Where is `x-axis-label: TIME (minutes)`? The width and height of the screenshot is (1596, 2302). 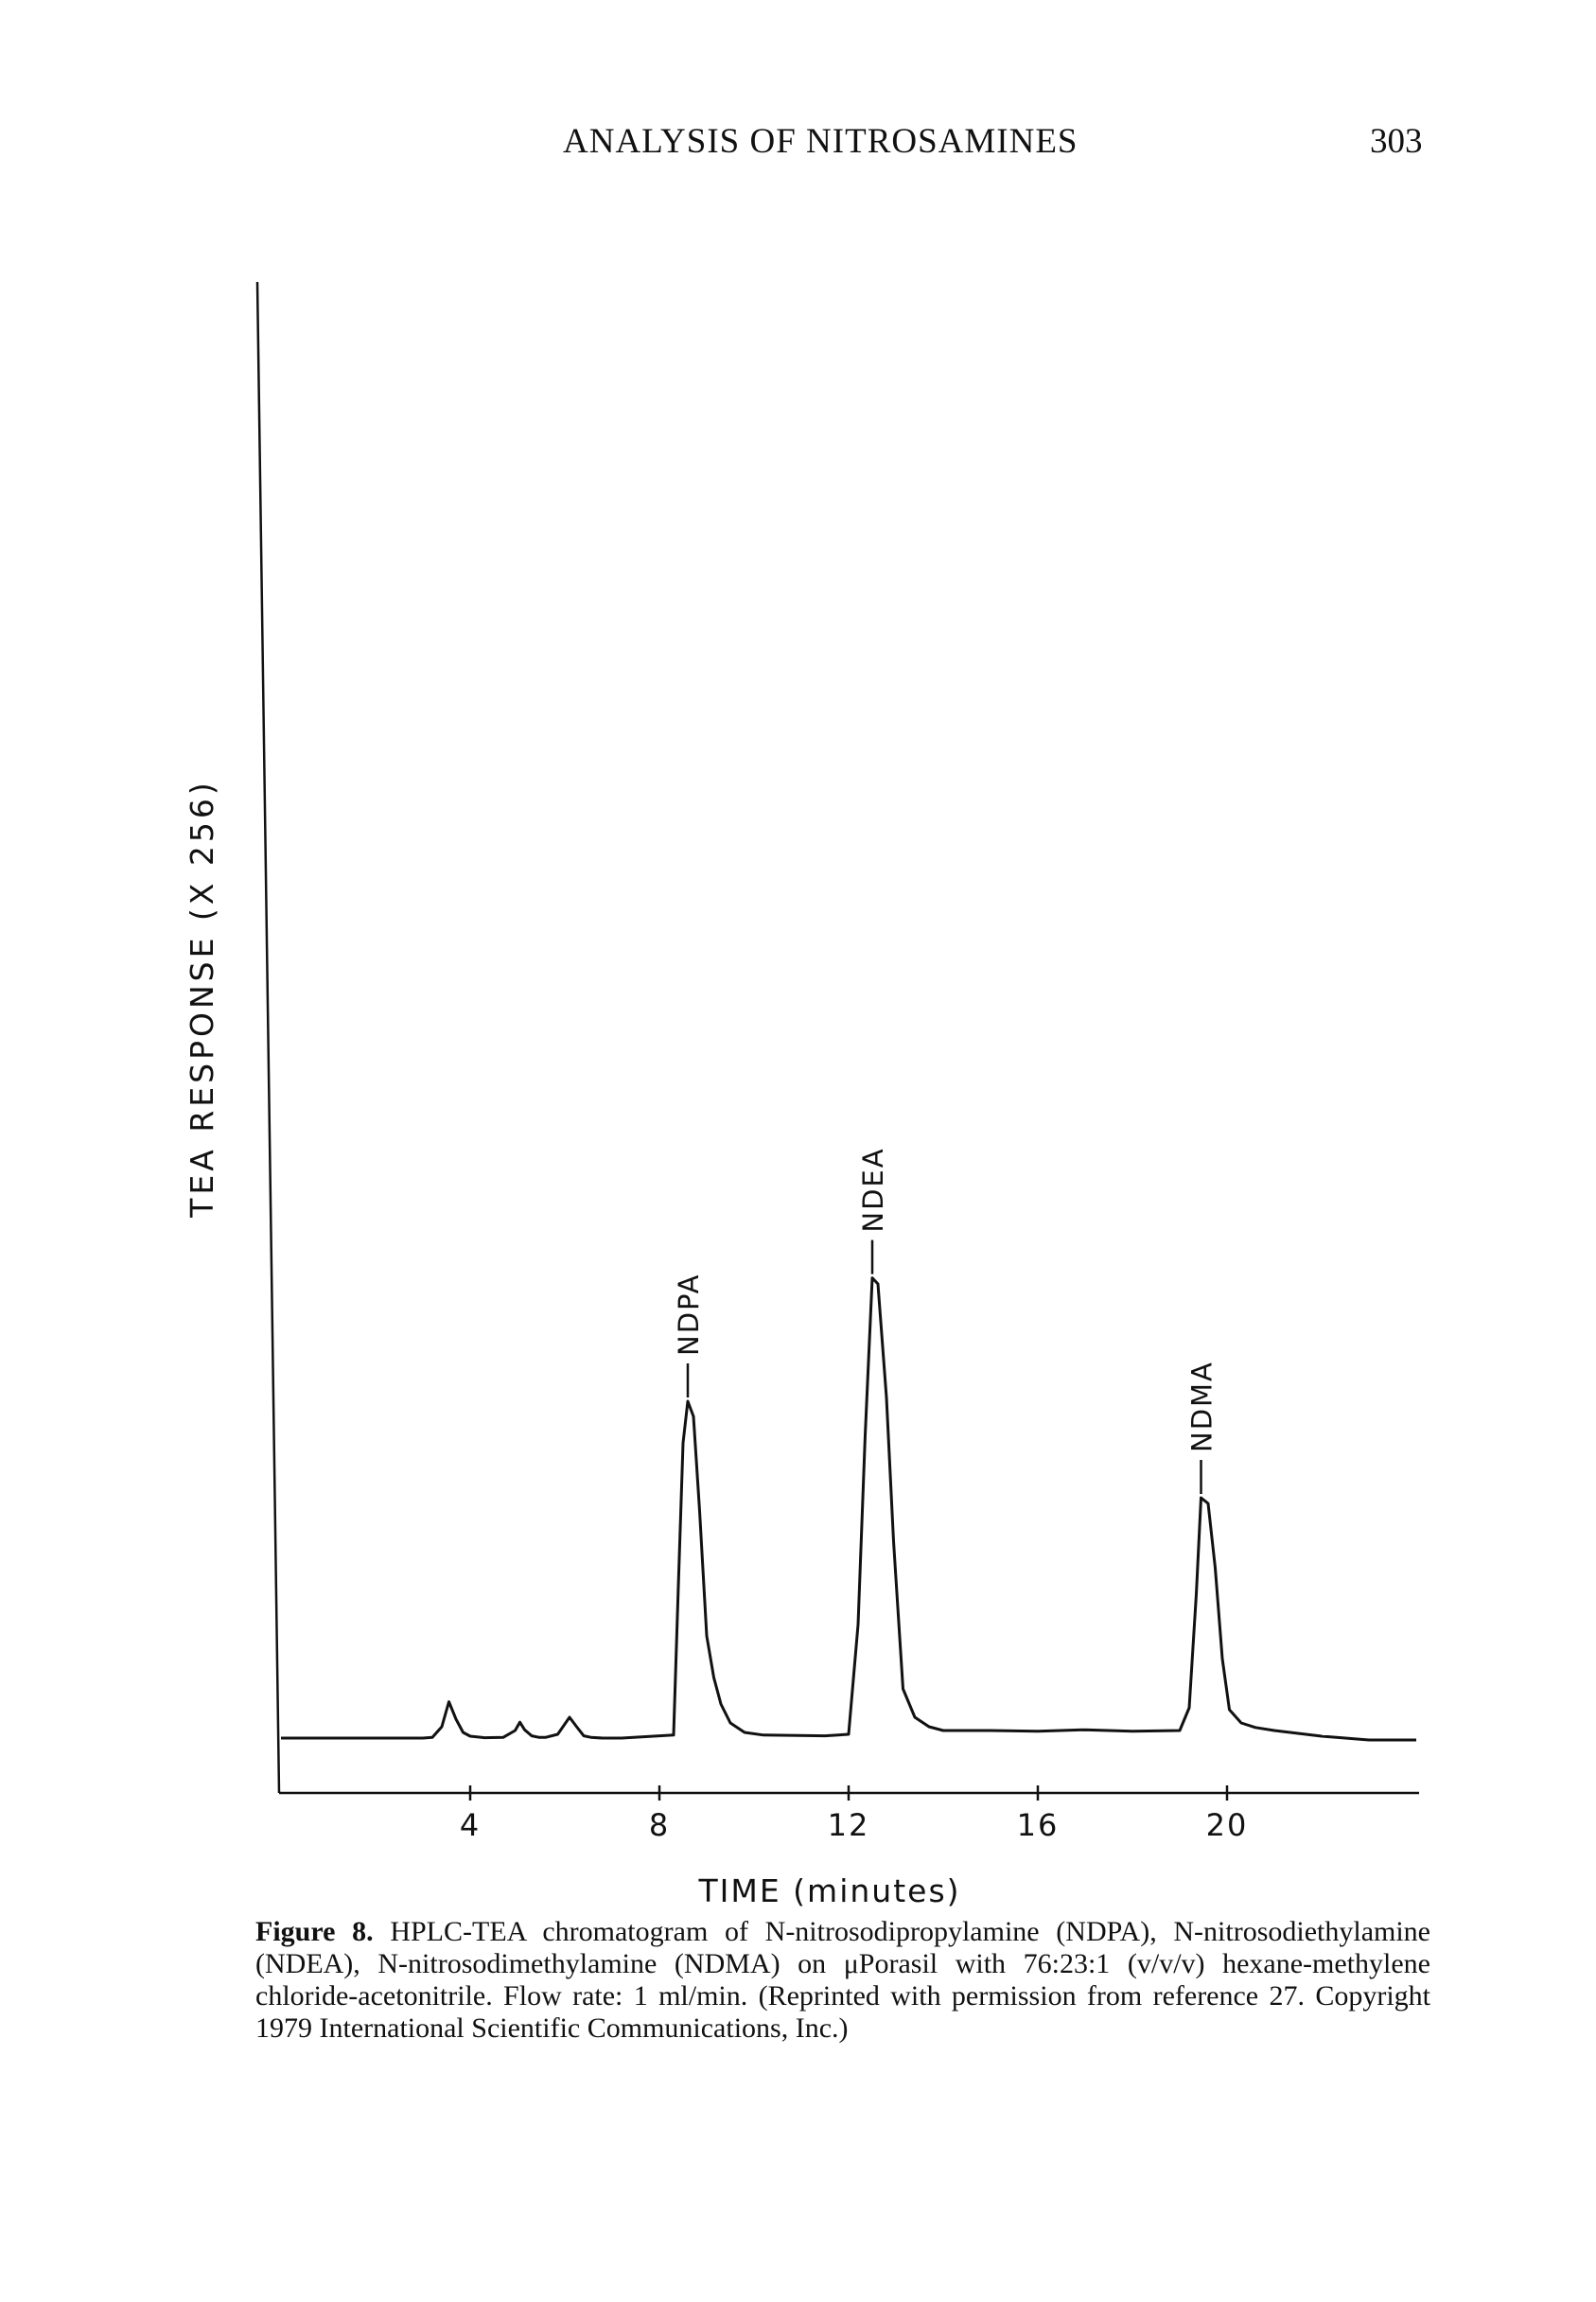
x-axis-label: TIME (minutes) is located at coordinates (828, 1890).